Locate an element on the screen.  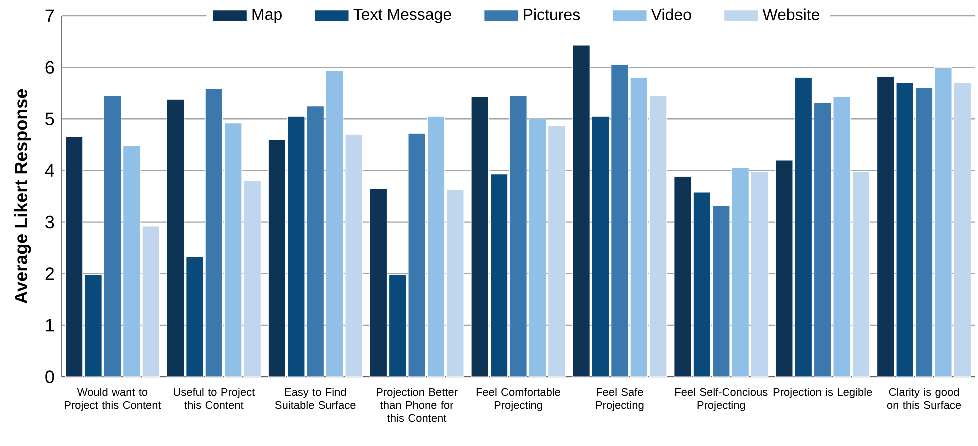
x-tick-label: Useful to Project this Content is located at coordinates (215, 399).